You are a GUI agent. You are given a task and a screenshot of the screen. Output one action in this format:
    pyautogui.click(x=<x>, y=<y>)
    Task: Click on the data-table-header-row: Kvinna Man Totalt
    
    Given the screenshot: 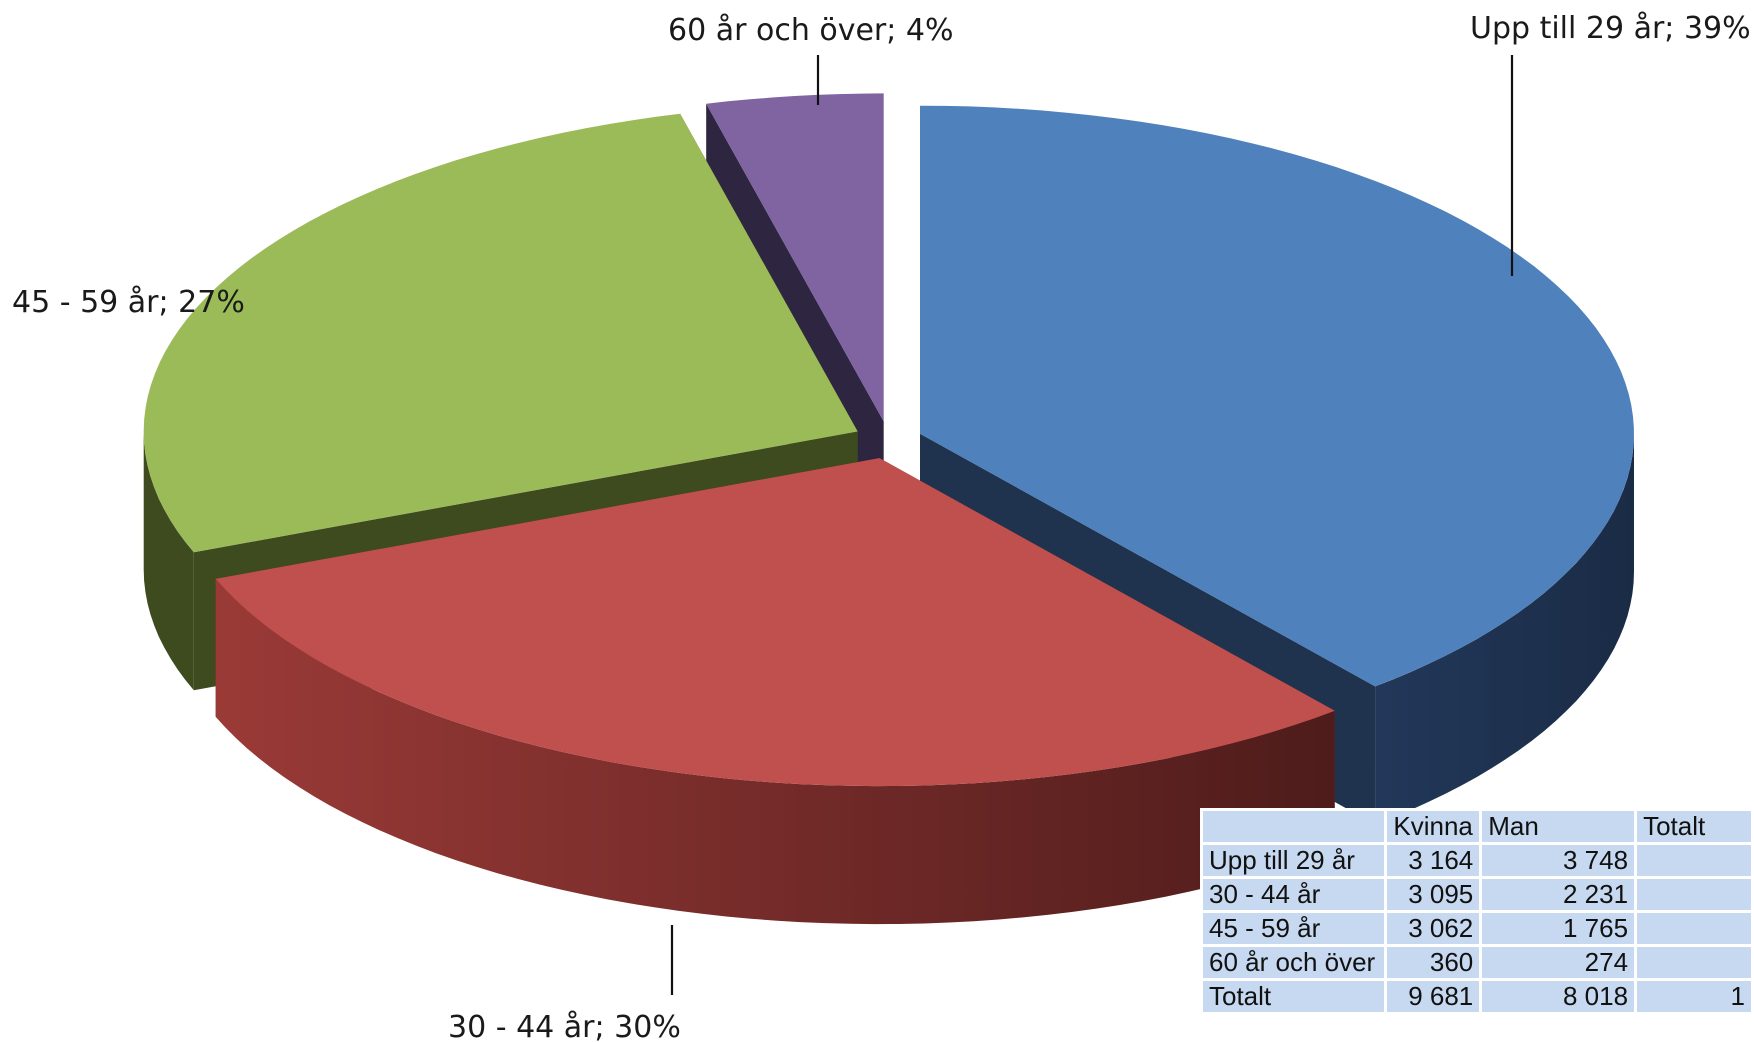 What is the action you would take?
    pyautogui.click(x=1477, y=826)
    